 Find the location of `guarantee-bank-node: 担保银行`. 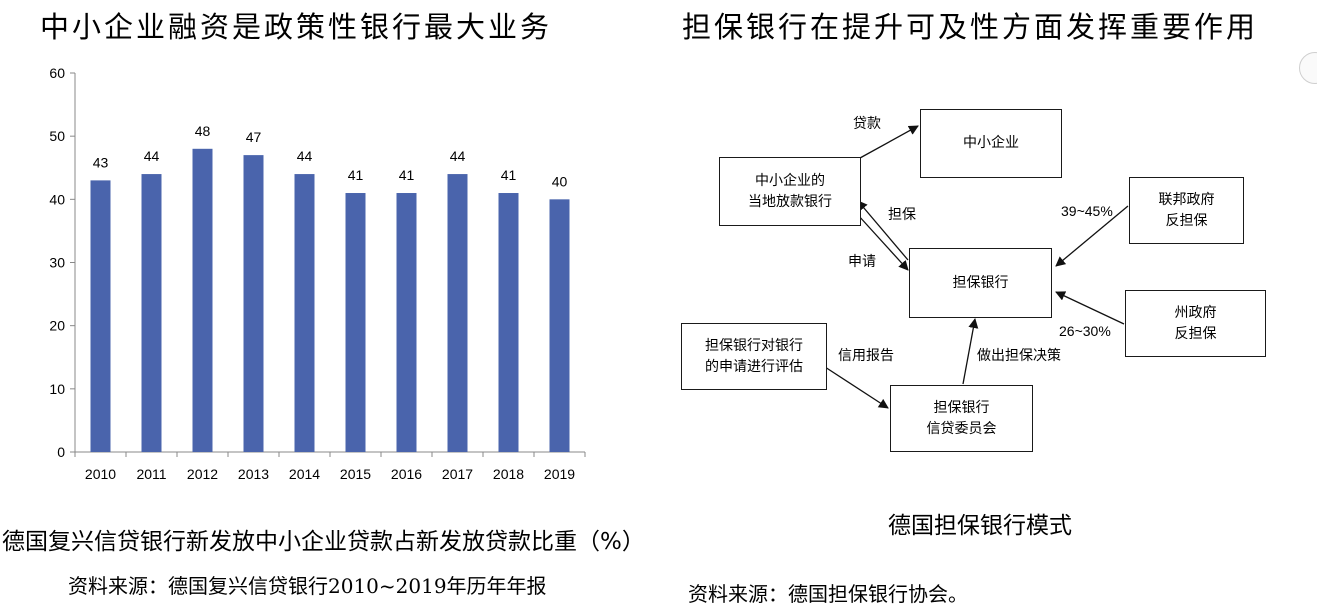

guarantee-bank-node: 担保银行 is located at coordinates (980, 283).